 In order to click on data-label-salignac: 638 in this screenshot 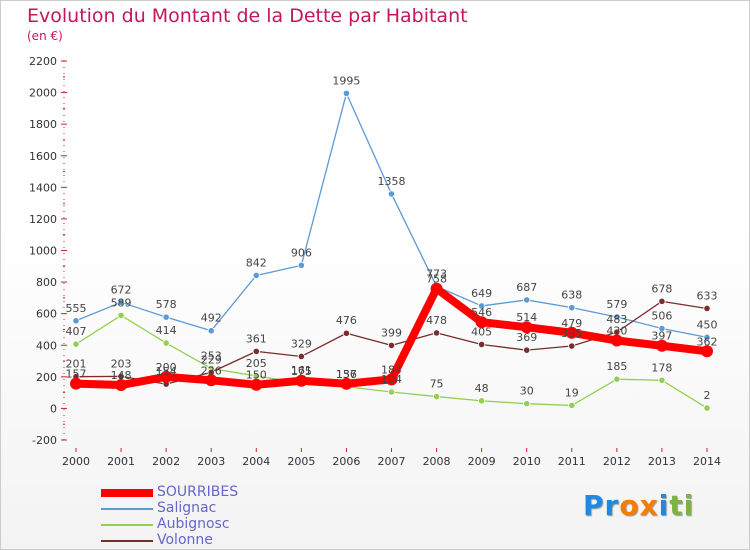, I will do `click(571, 295)`.